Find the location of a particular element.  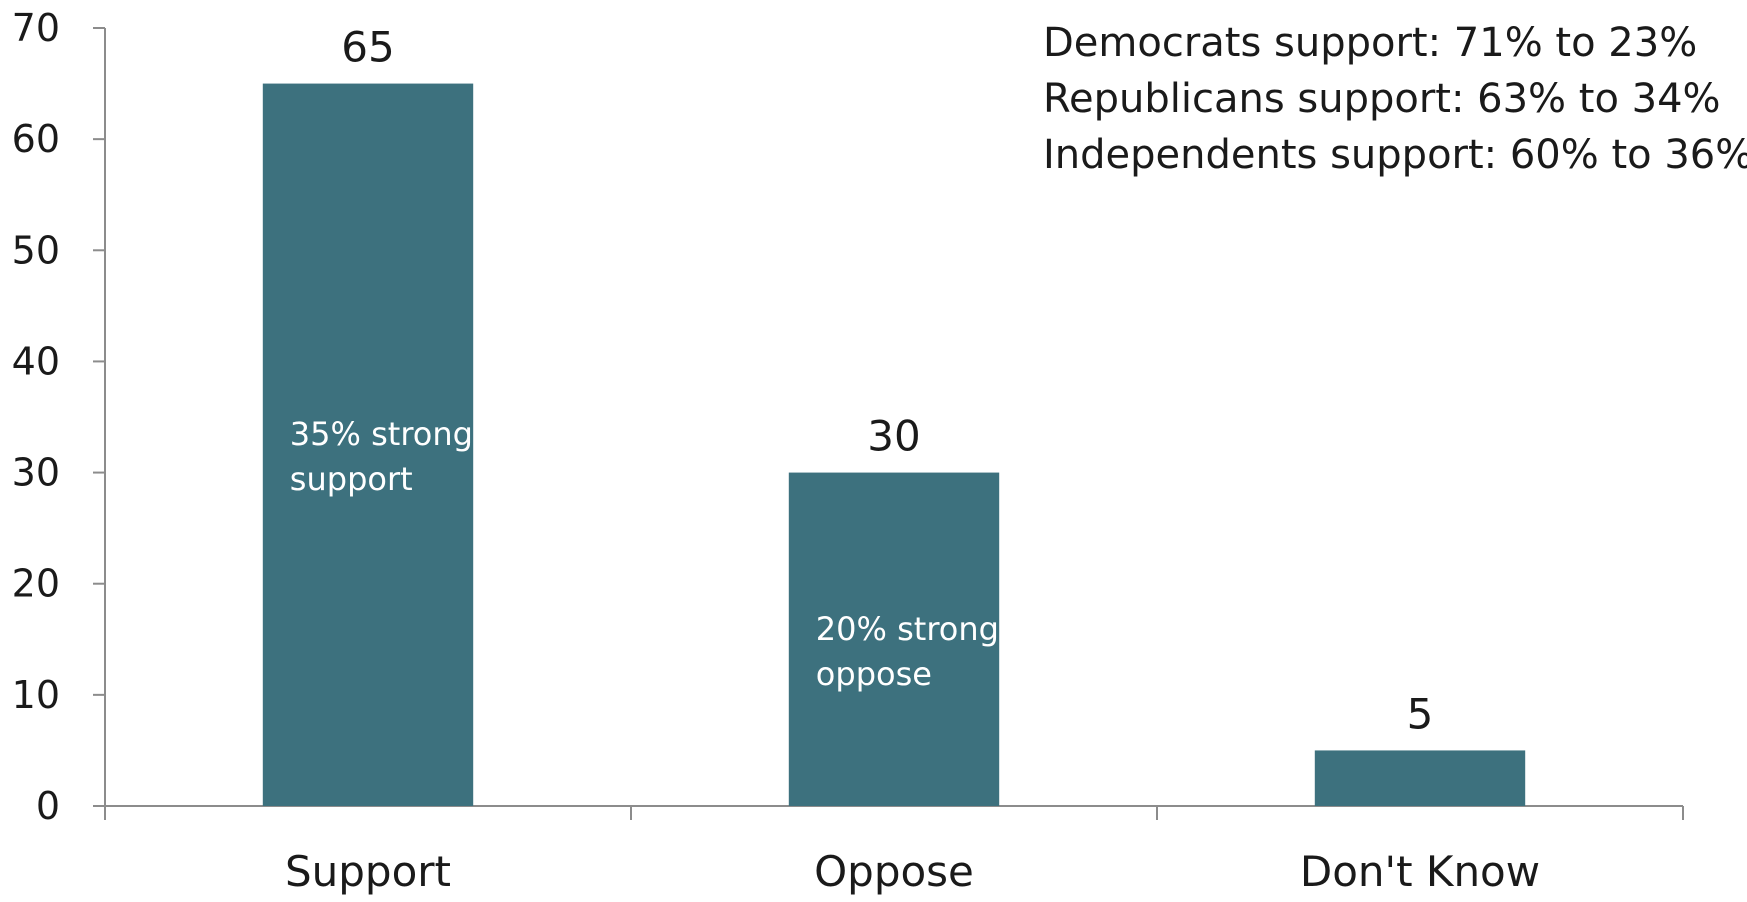

category-label: Support is located at coordinates (368, 871).